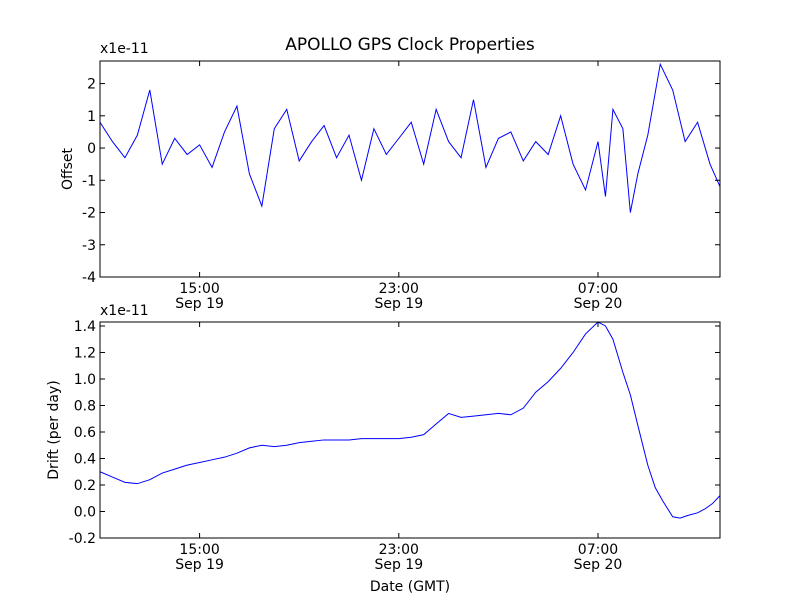 Image resolution: width=800 pixels, height=600 pixels. I want to click on drift-x-tick-time: 07:00, so click(598, 550).